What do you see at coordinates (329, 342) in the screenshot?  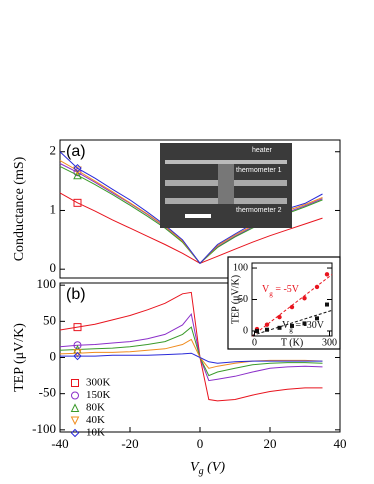 I see `x-tick-label: 300` at bounding box center [329, 342].